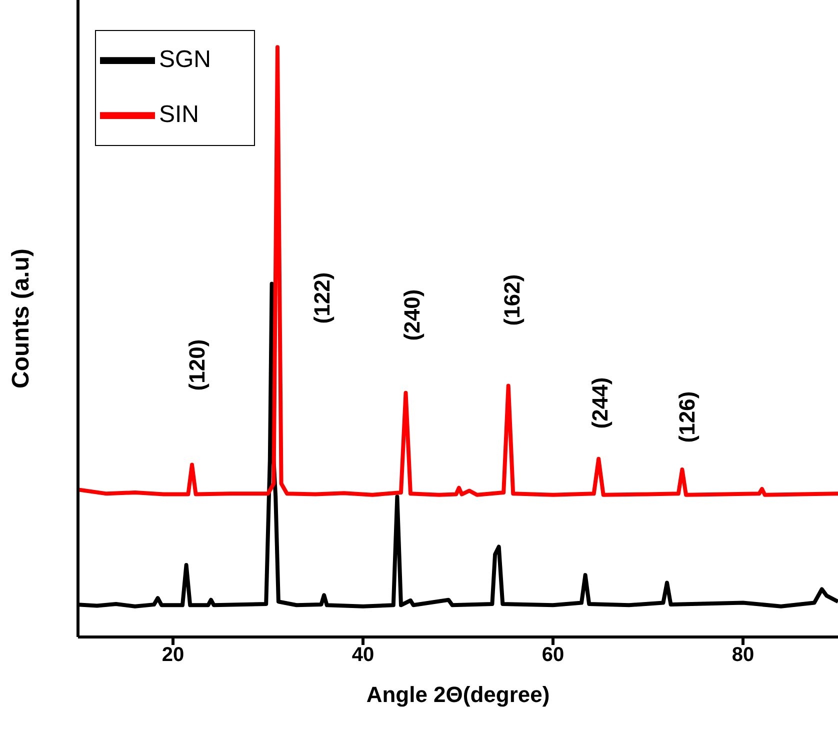  Describe the element at coordinates (512, 300) in the screenshot. I see `annotation: (162)` at that location.